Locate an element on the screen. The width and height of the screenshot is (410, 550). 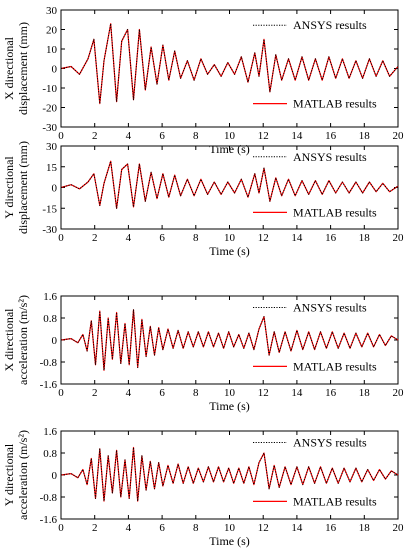
y-axis-label: Y directional acceleration (m/s²) is located at coordinates (16, 475).